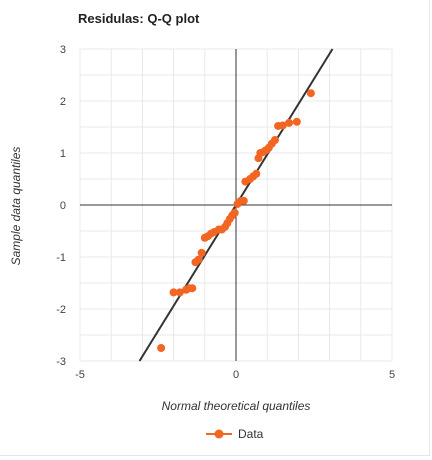 Image resolution: width=432 pixels, height=460 pixels. What do you see at coordinates (16, 206) in the screenshot?
I see `y-axis-label: Sample data quantiles` at bounding box center [16, 206].